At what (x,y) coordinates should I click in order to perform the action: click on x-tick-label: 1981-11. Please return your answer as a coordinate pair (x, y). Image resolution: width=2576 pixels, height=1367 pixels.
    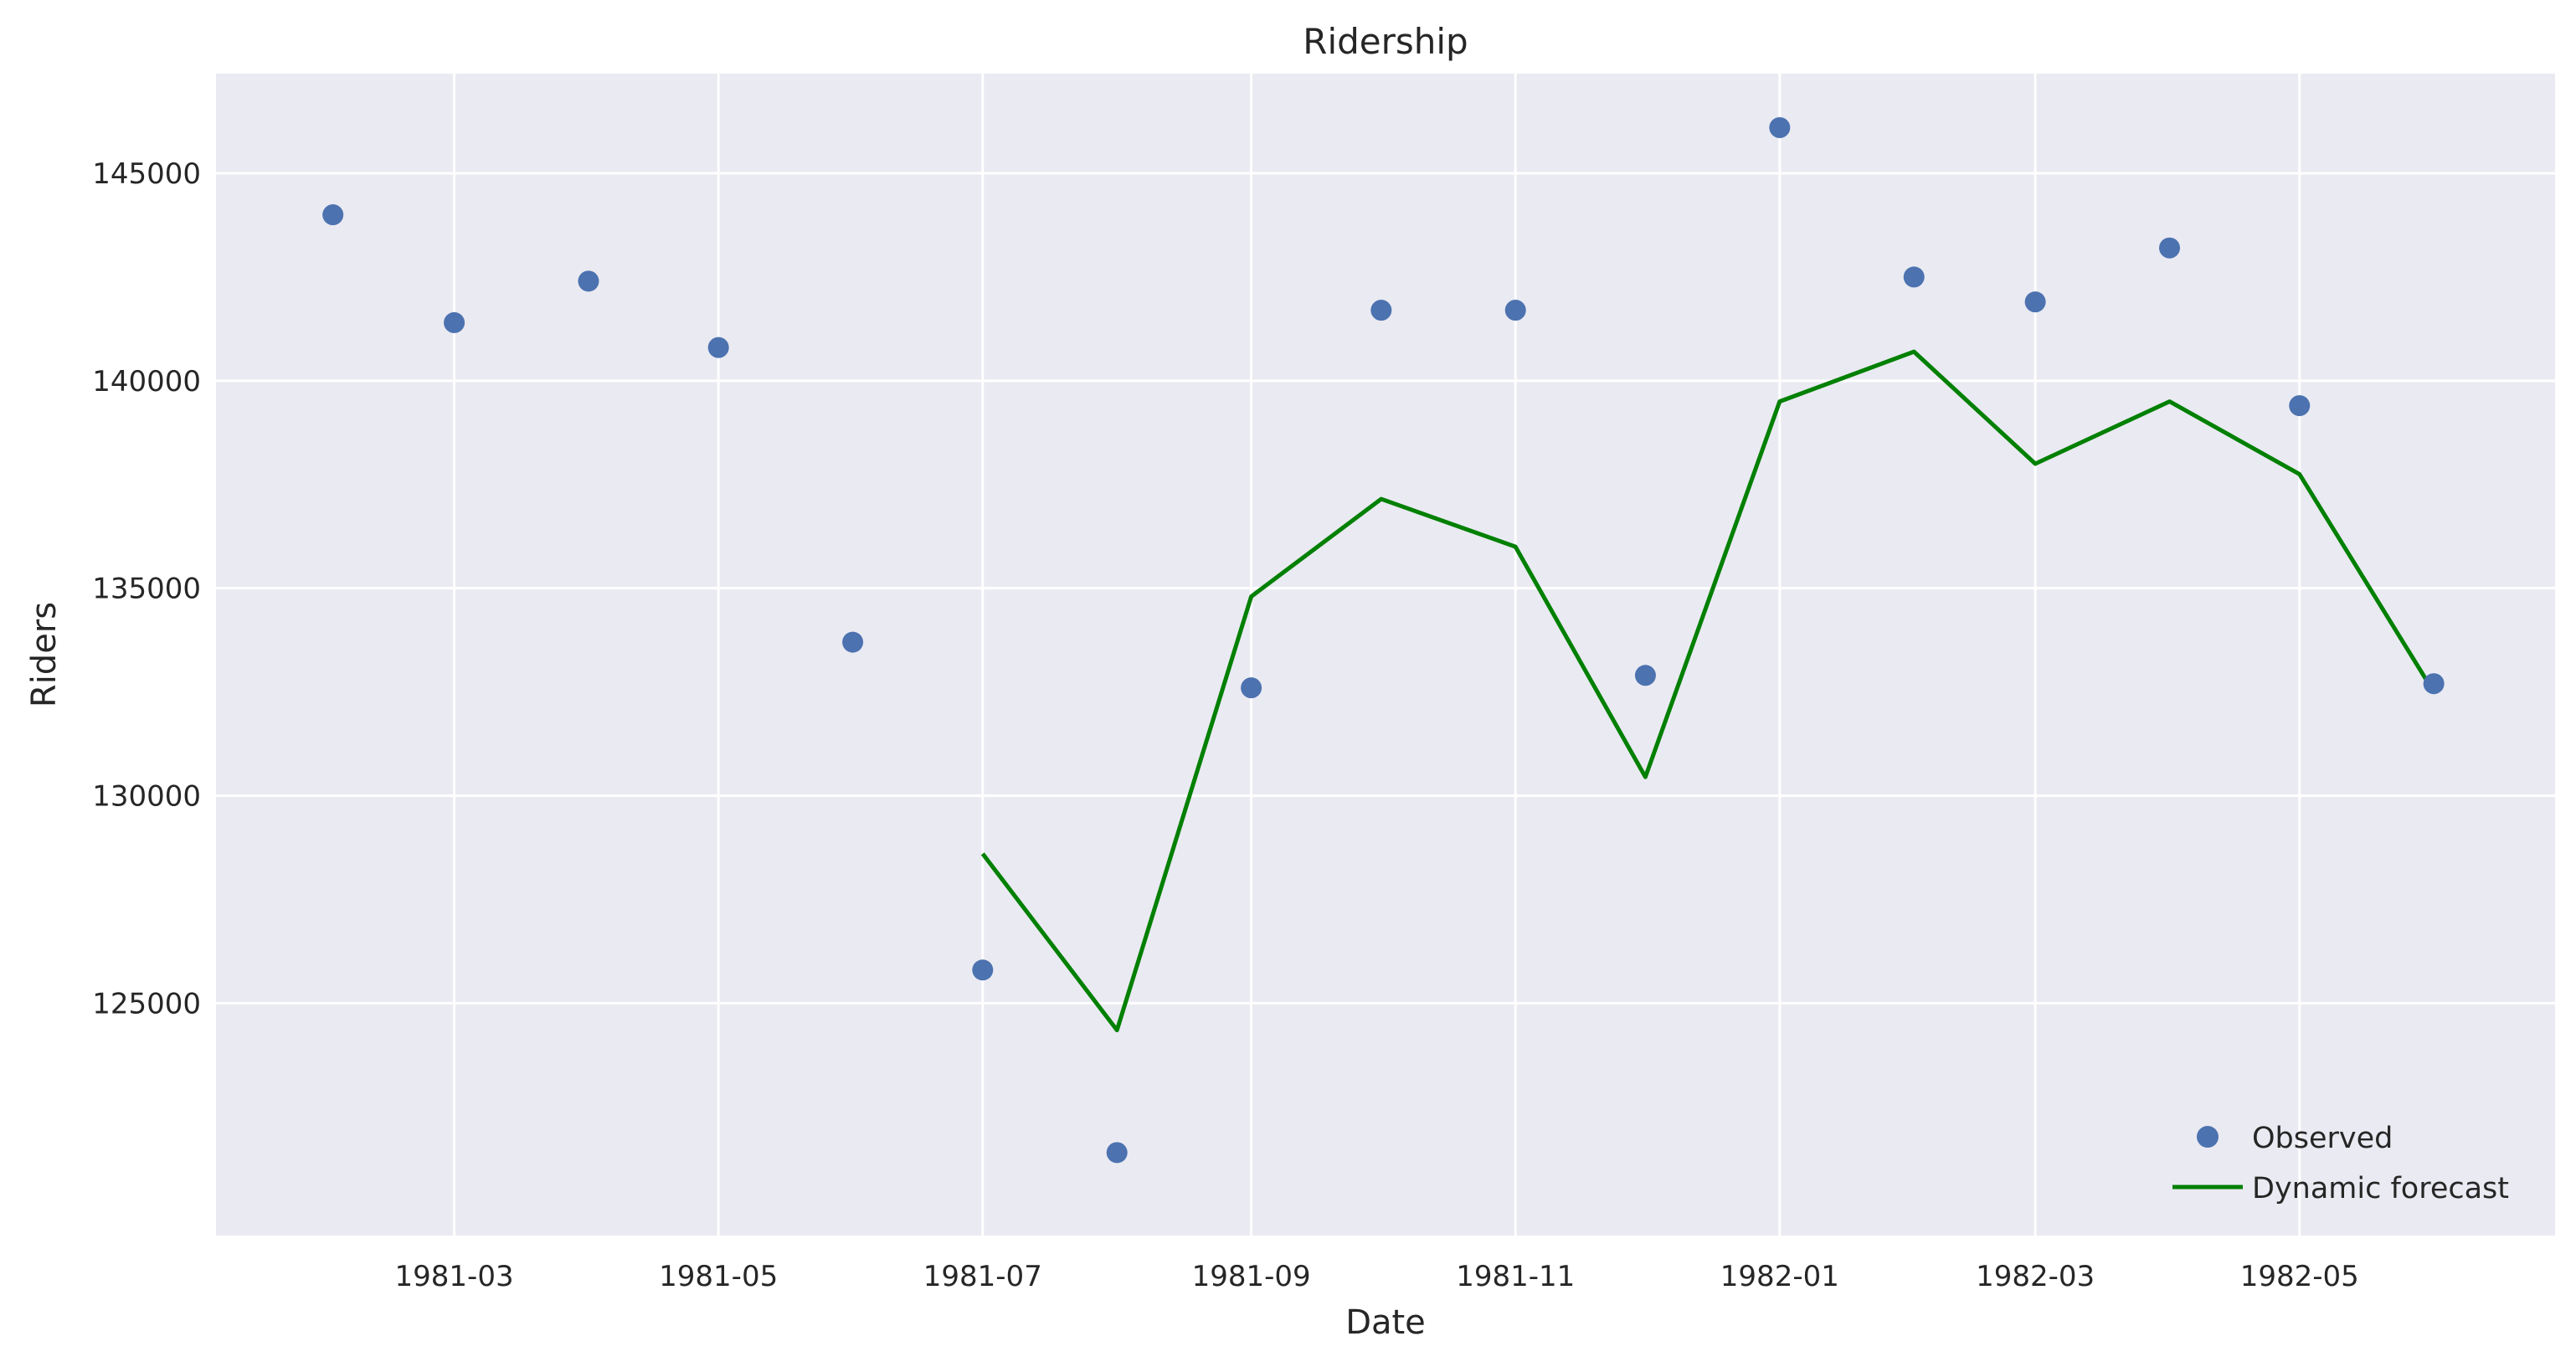
    Looking at the image, I should click on (1516, 1276).